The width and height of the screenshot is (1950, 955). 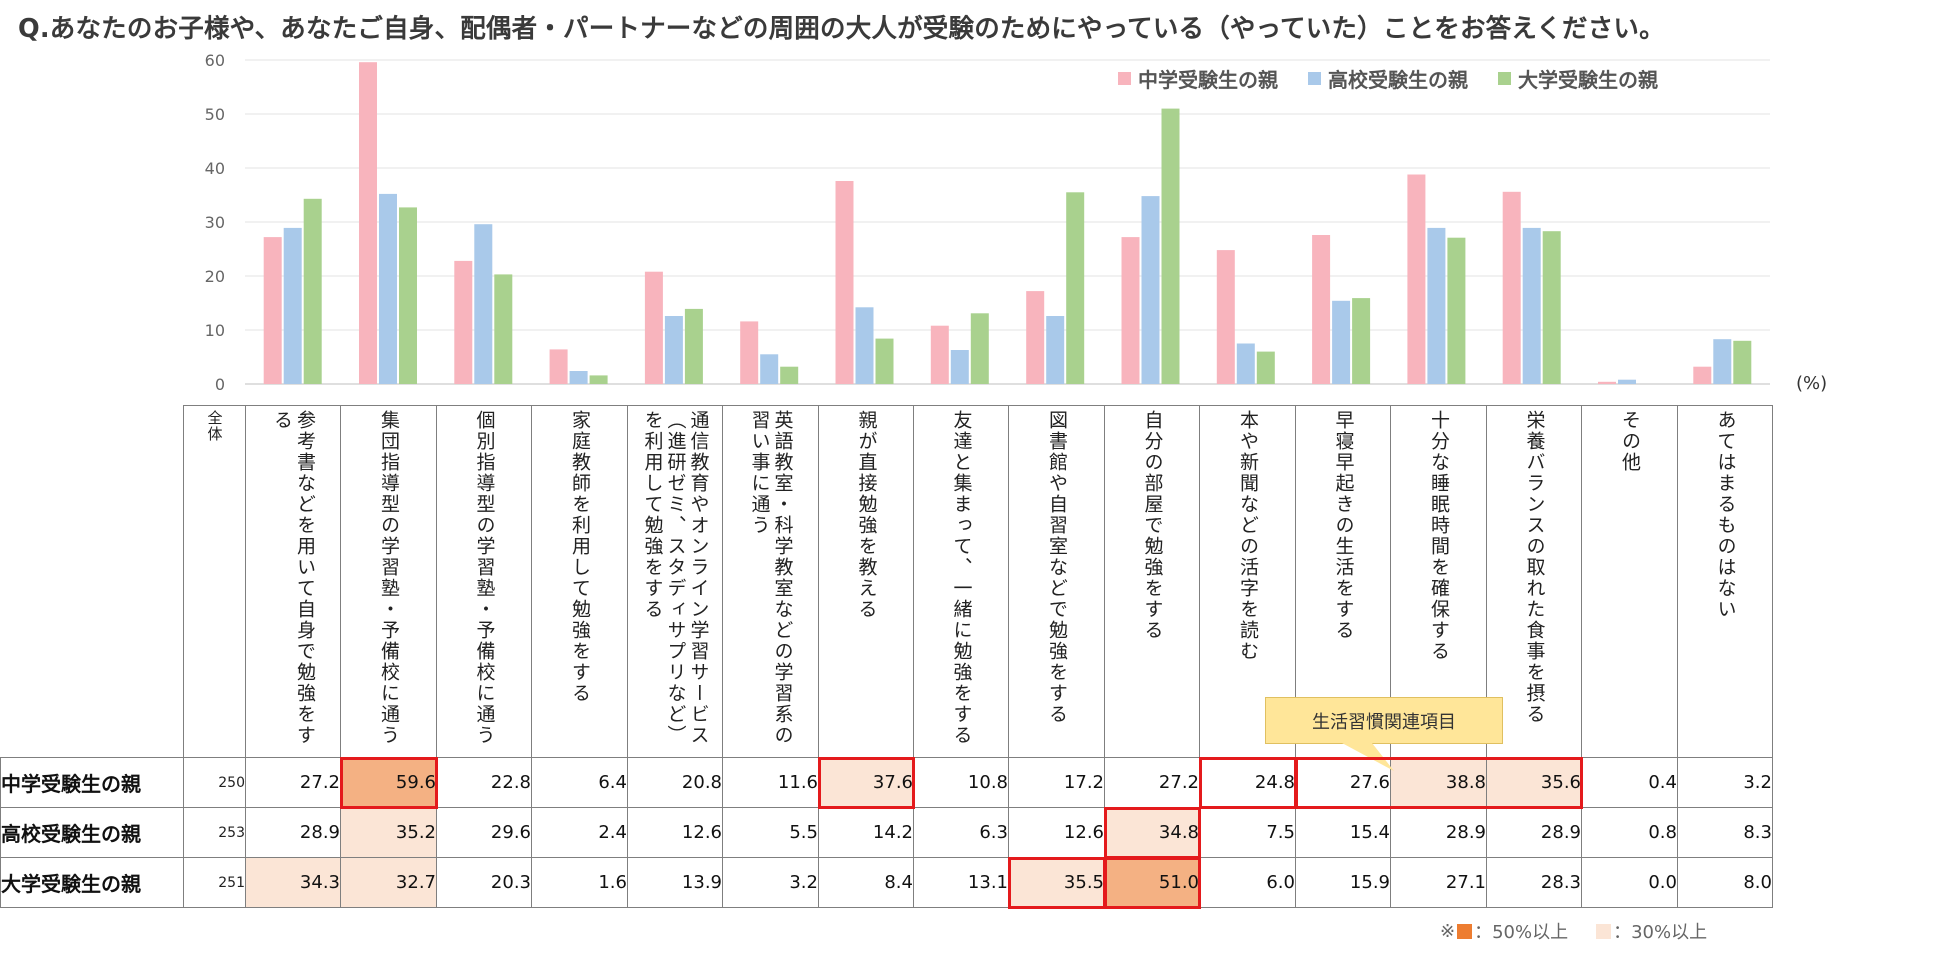 What do you see at coordinates (293, 578) in the screenshot?
I see `category-label: 参考書などを用いて自身で勉強をする` at bounding box center [293, 578].